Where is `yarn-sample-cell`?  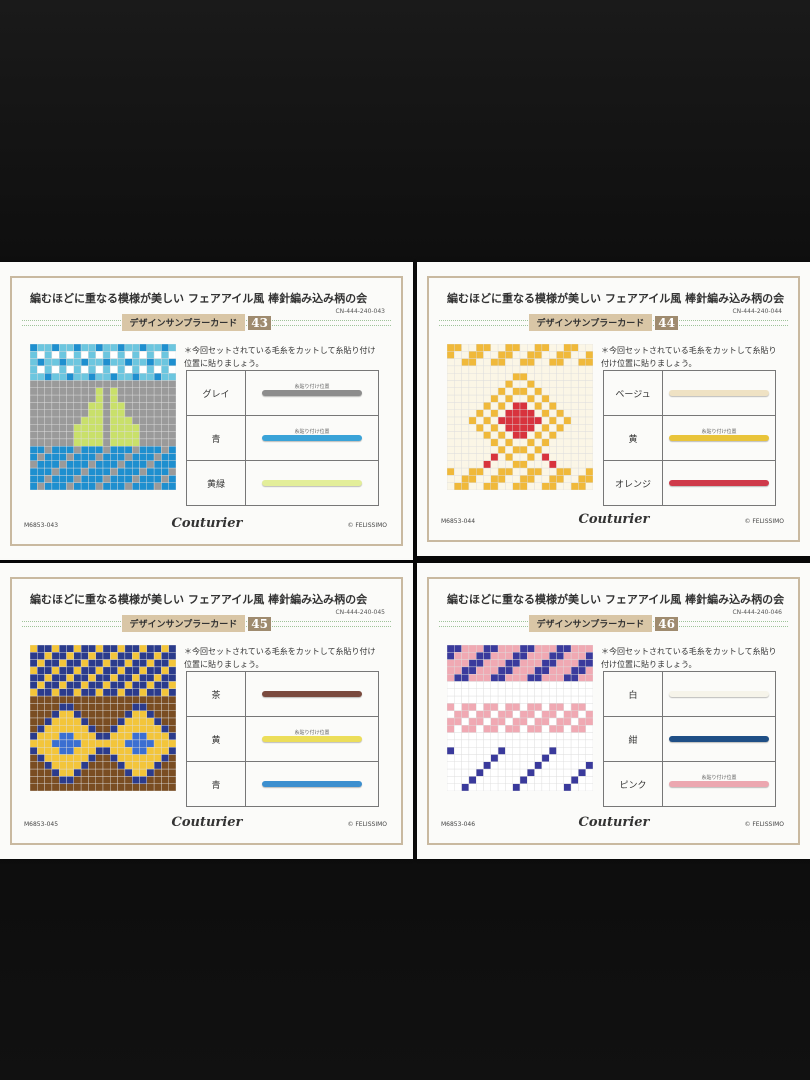 yarn-sample-cell is located at coordinates (719, 393).